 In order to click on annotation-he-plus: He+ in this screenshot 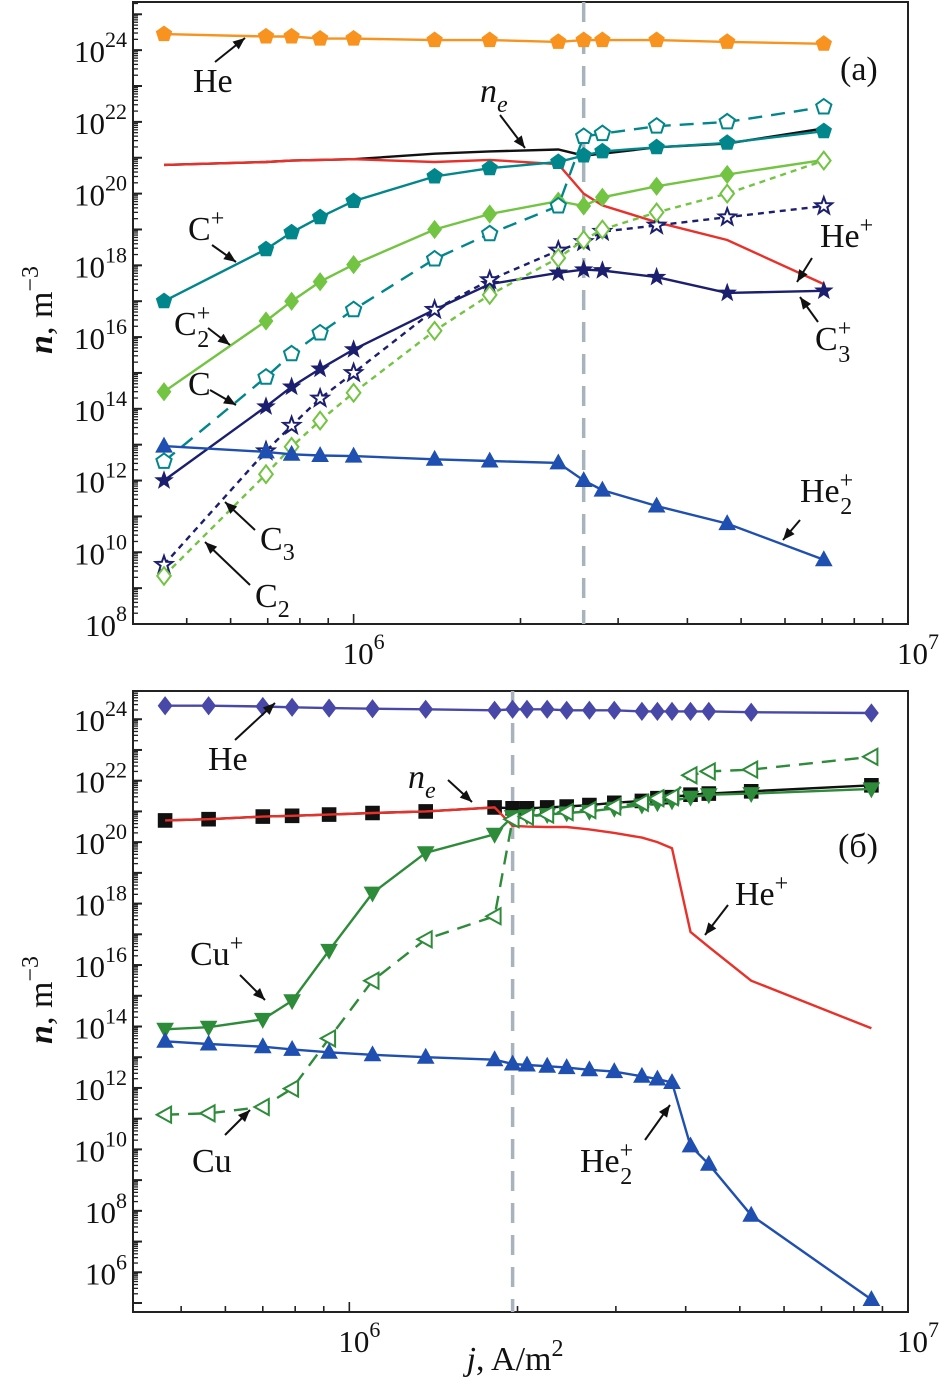, I will do `click(746, 903)`.